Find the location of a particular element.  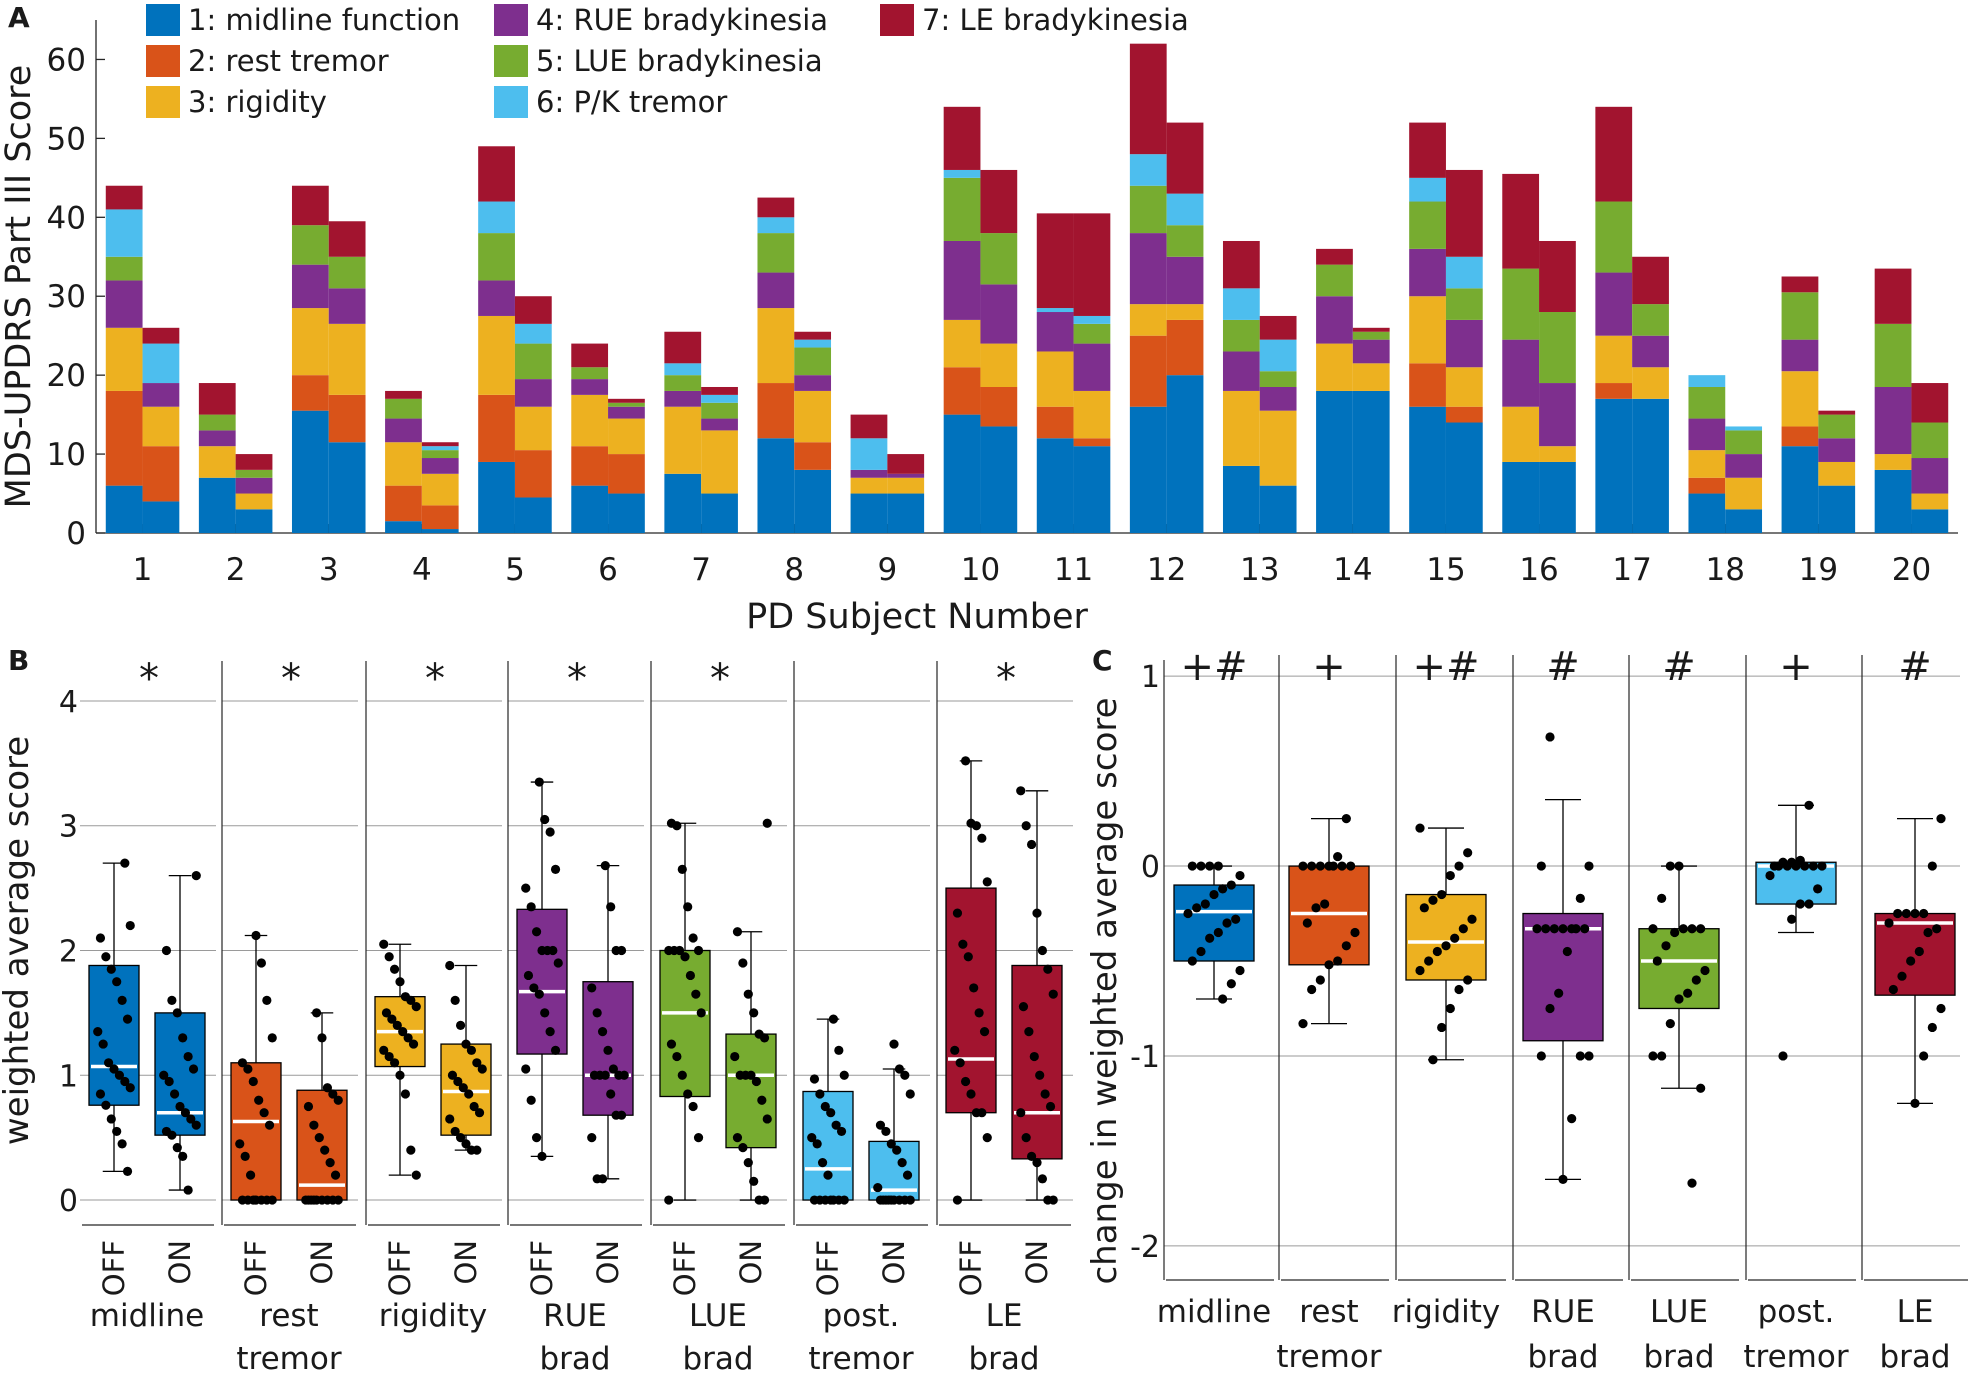

x-tick-label-off: OFF is located at coordinates (542, 1268).